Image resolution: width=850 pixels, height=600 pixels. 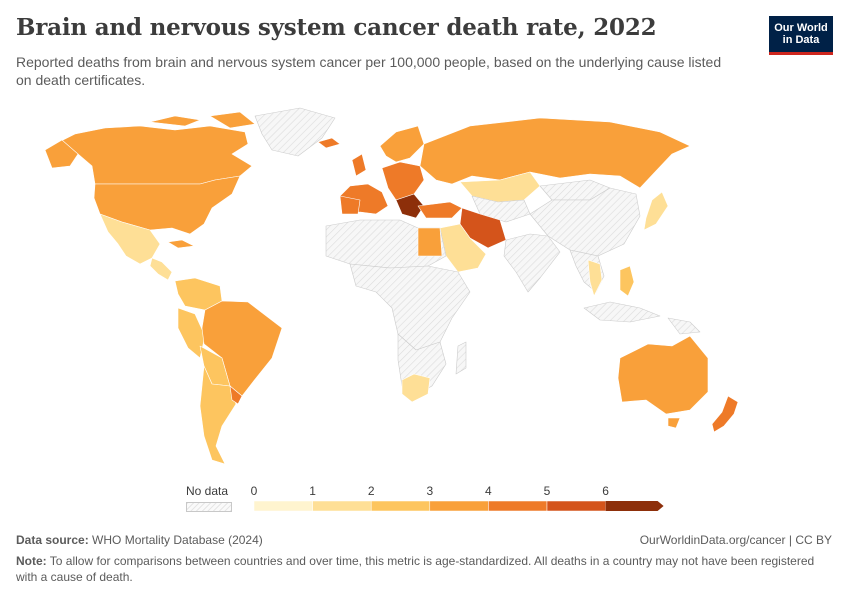 What do you see at coordinates (656, 211) in the screenshot?
I see `region-japan` at bounding box center [656, 211].